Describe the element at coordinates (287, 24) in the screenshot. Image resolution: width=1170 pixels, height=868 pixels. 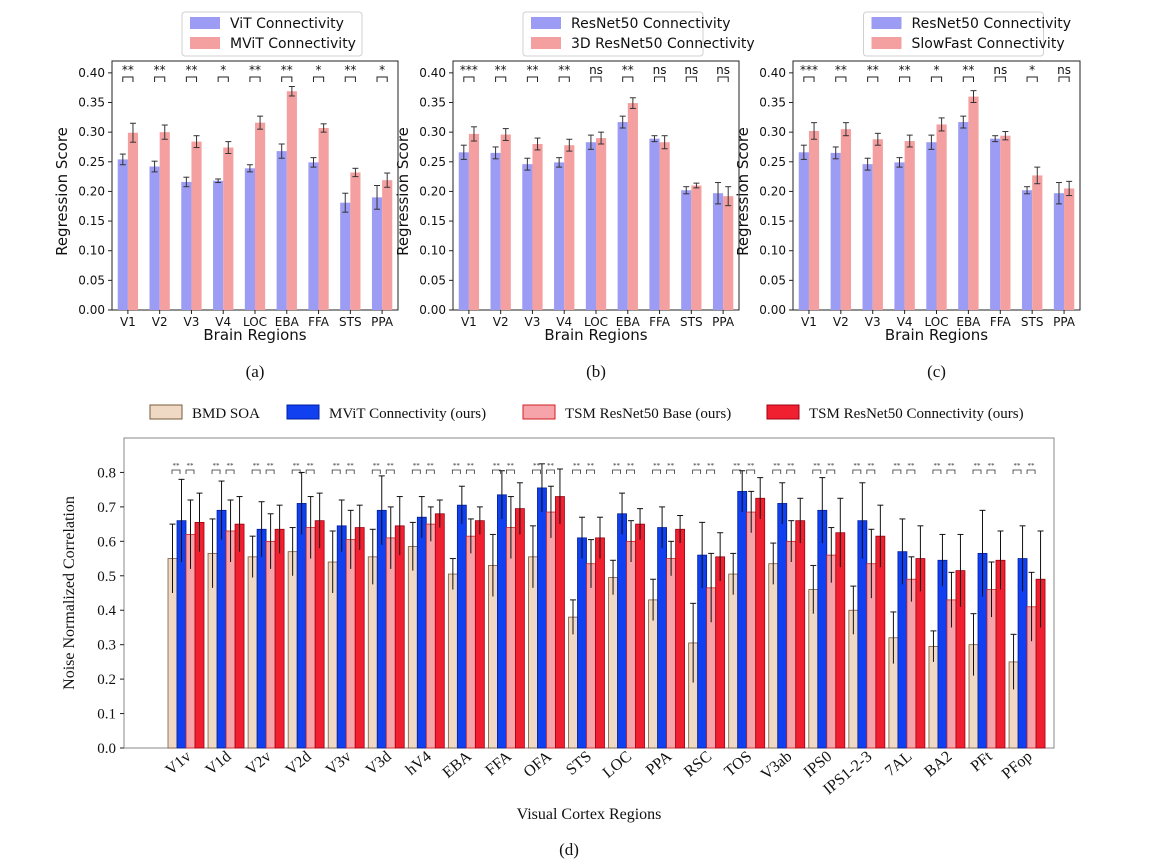
I see `legend-label: ViT Connectivity` at that location.